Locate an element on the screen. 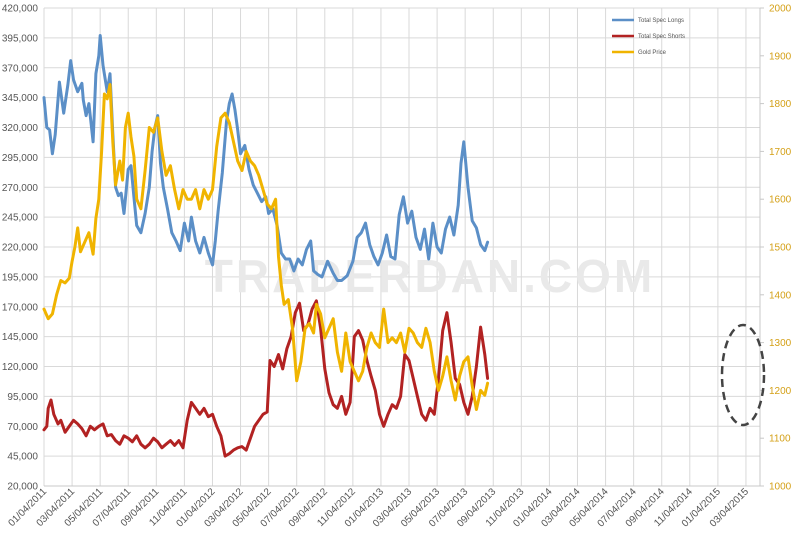 This screenshot has height=534, width=800. left-tick-label: 370,000 is located at coordinates (20, 68).